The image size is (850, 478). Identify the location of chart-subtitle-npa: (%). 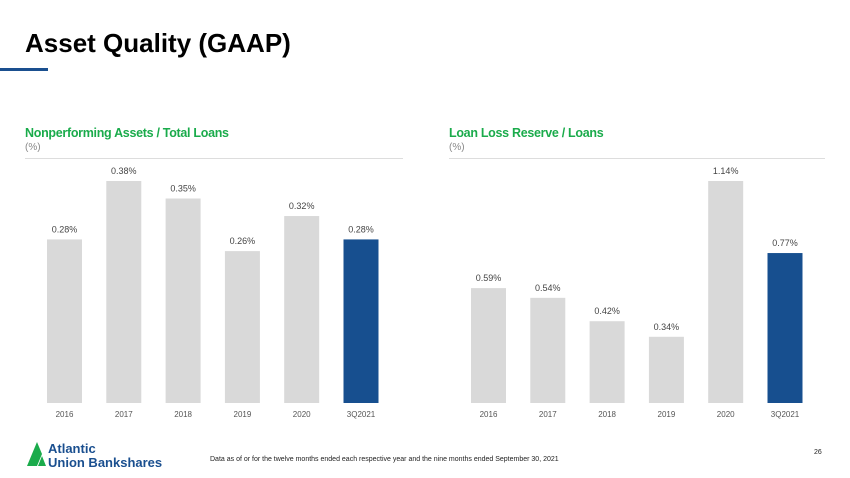
(33, 147).